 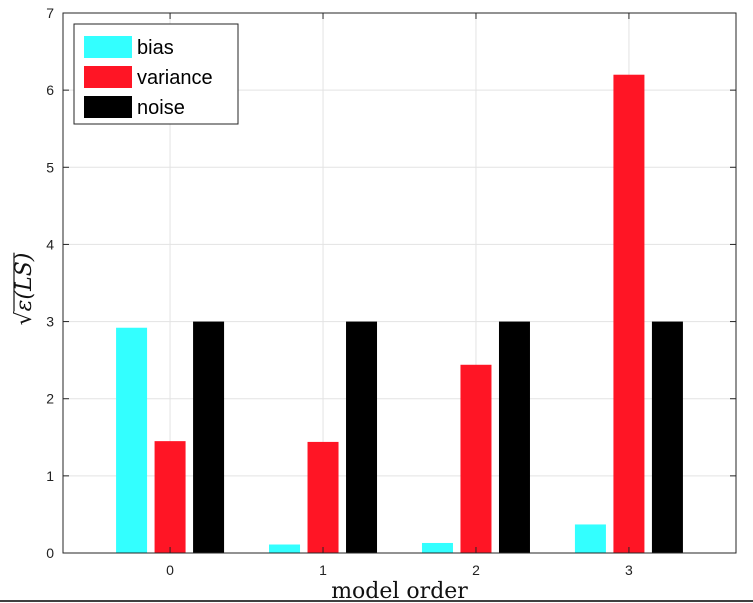 I want to click on y-tick-label: 1, so click(x=50, y=476).